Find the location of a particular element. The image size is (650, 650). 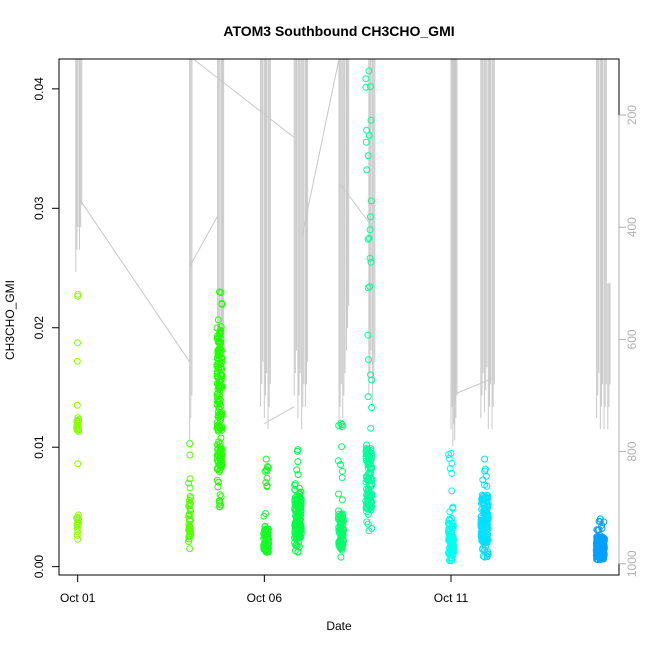

y-tick-label-4: 0.04 is located at coordinates (39, 89).